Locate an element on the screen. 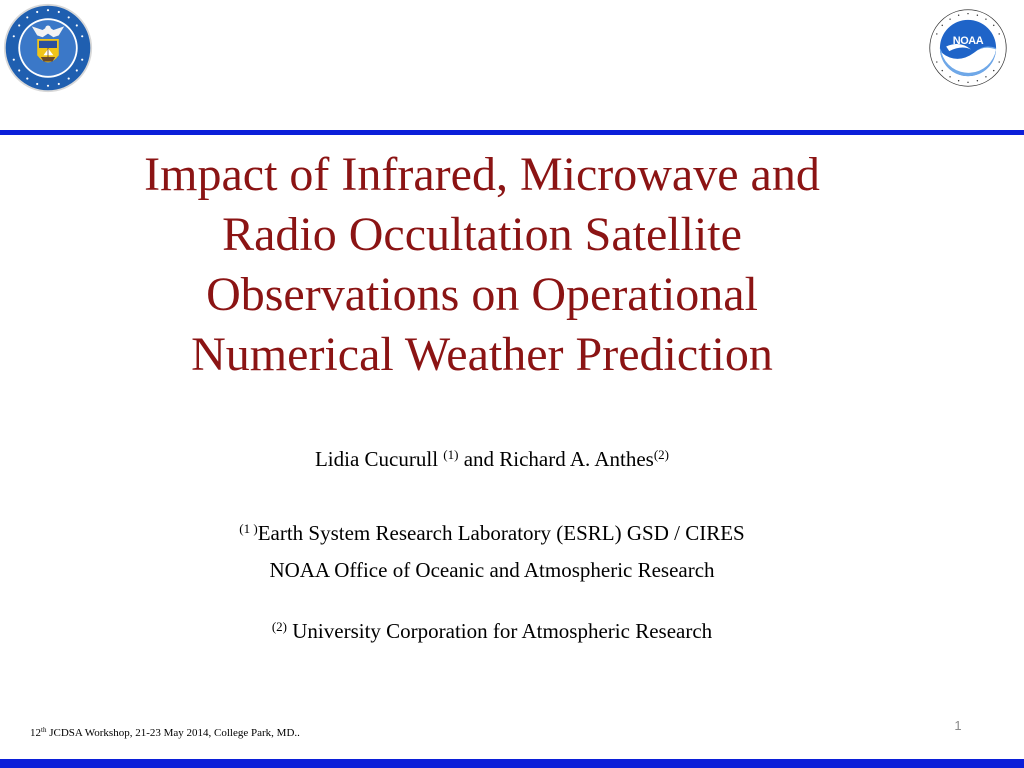 Image resolution: width=1024 pixels, height=768 pixels. noaa-logo-icon: NOAA is located at coordinates (968, 48).